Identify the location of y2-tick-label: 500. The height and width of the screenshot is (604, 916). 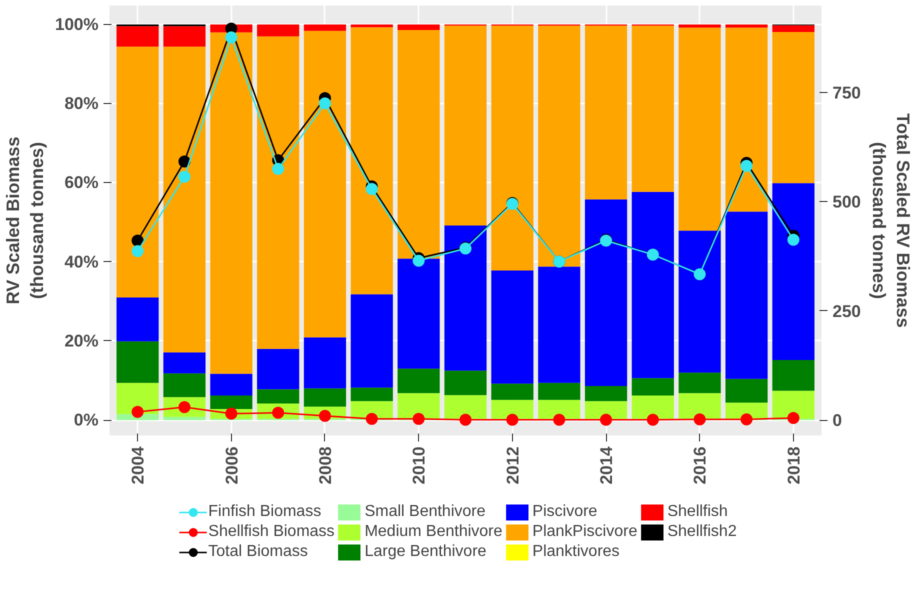
(846, 202).